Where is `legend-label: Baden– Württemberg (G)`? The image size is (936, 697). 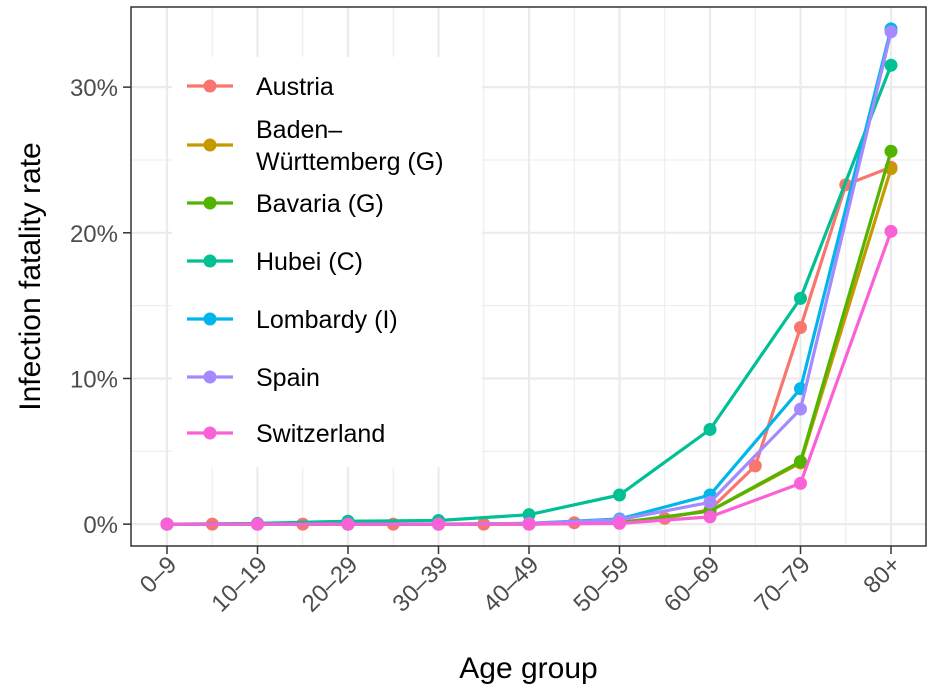 legend-label: Baden– Württemberg (G) is located at coordinates (350, 146).